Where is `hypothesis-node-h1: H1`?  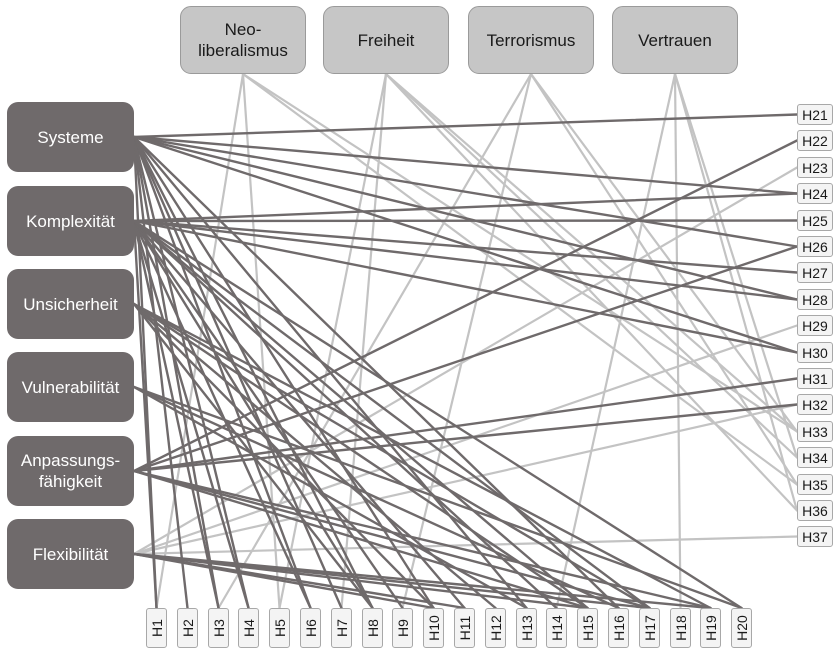
hypothesis-node-h1: H1 is located at coordinates (156, 628).